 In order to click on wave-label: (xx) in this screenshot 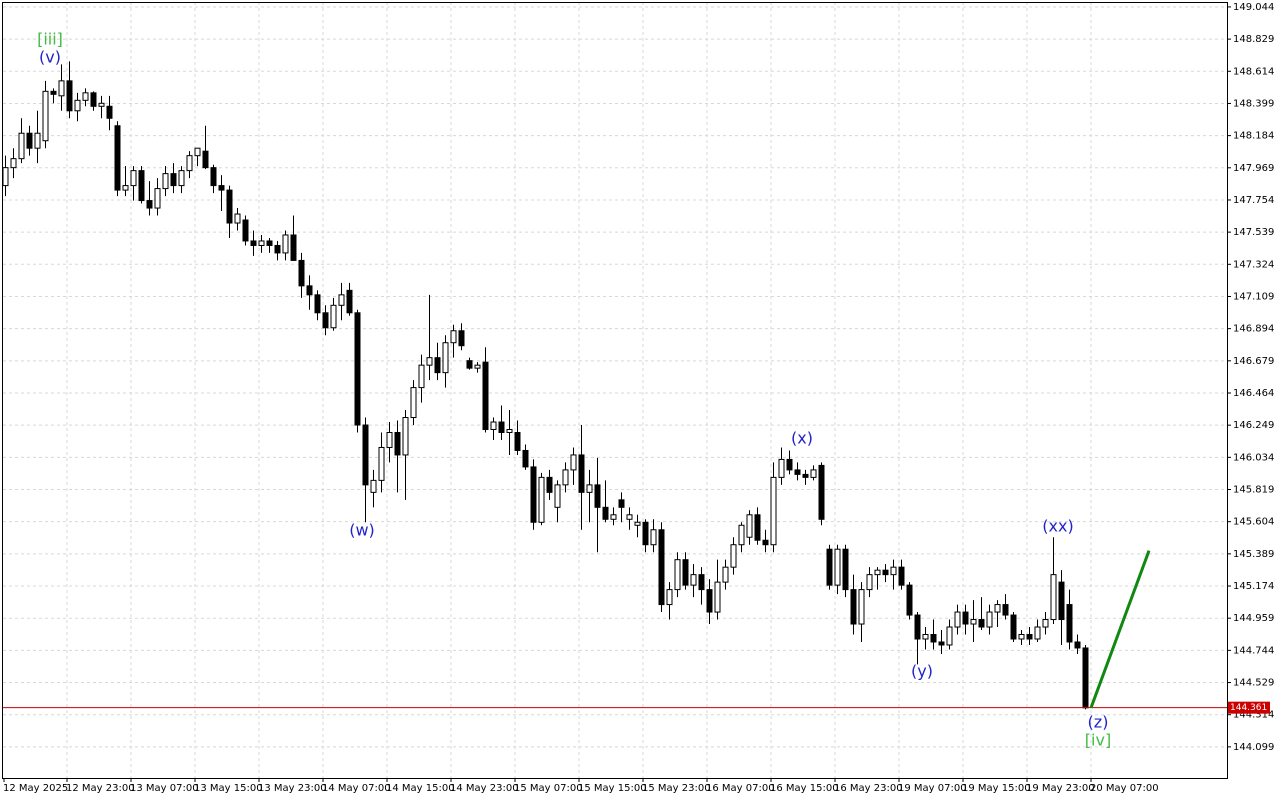, I will do `click(1057, 526)`.